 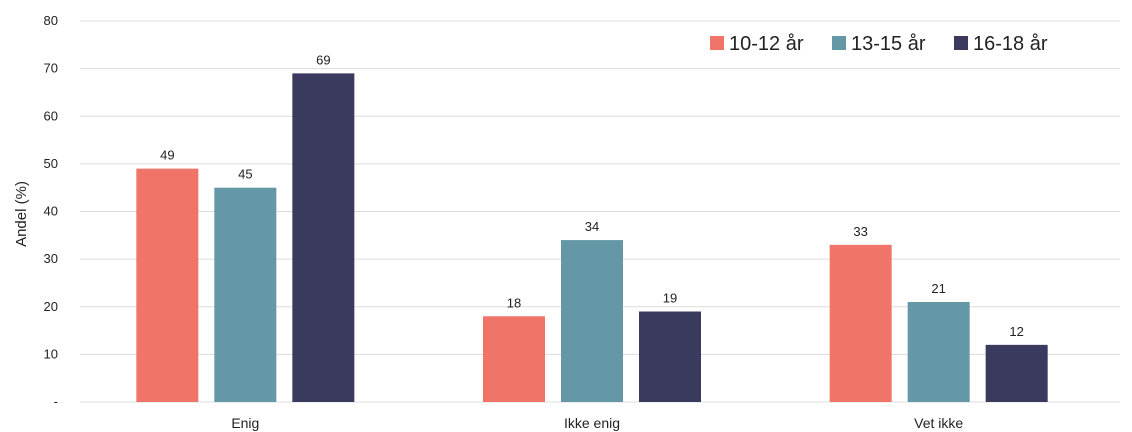 I want to click on y-axis-ticks: - 10 20 30 40 50 60 70 80, so click(x=51, y=211).